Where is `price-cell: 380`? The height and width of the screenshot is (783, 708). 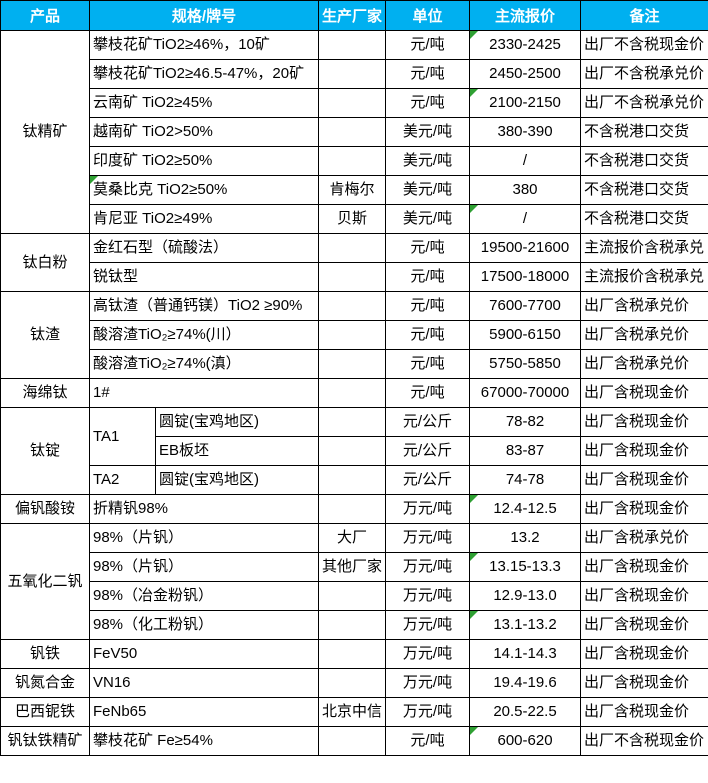 price-cell: 380 is located at coordinates (525, 190).